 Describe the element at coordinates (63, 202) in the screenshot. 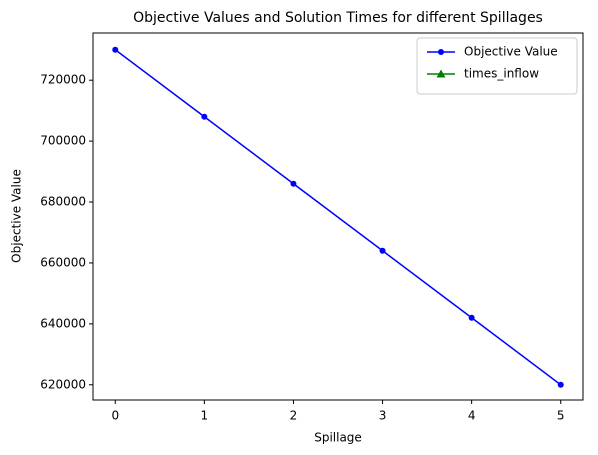

I see `y-tick-label: 680000` at that location.